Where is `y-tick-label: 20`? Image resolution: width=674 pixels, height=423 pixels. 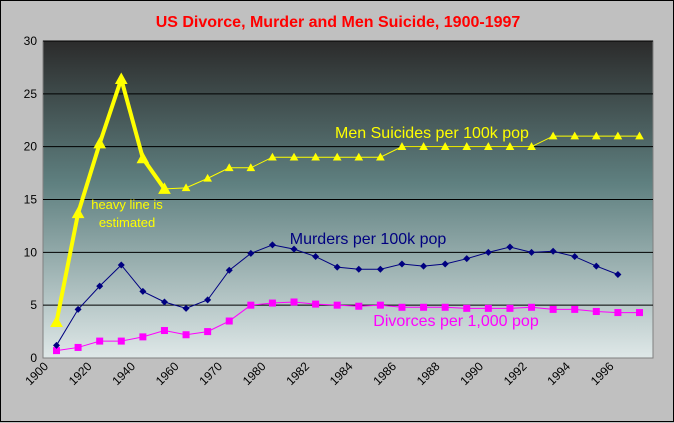
y-tick-label: 20 is located at coordinates (31, 147).